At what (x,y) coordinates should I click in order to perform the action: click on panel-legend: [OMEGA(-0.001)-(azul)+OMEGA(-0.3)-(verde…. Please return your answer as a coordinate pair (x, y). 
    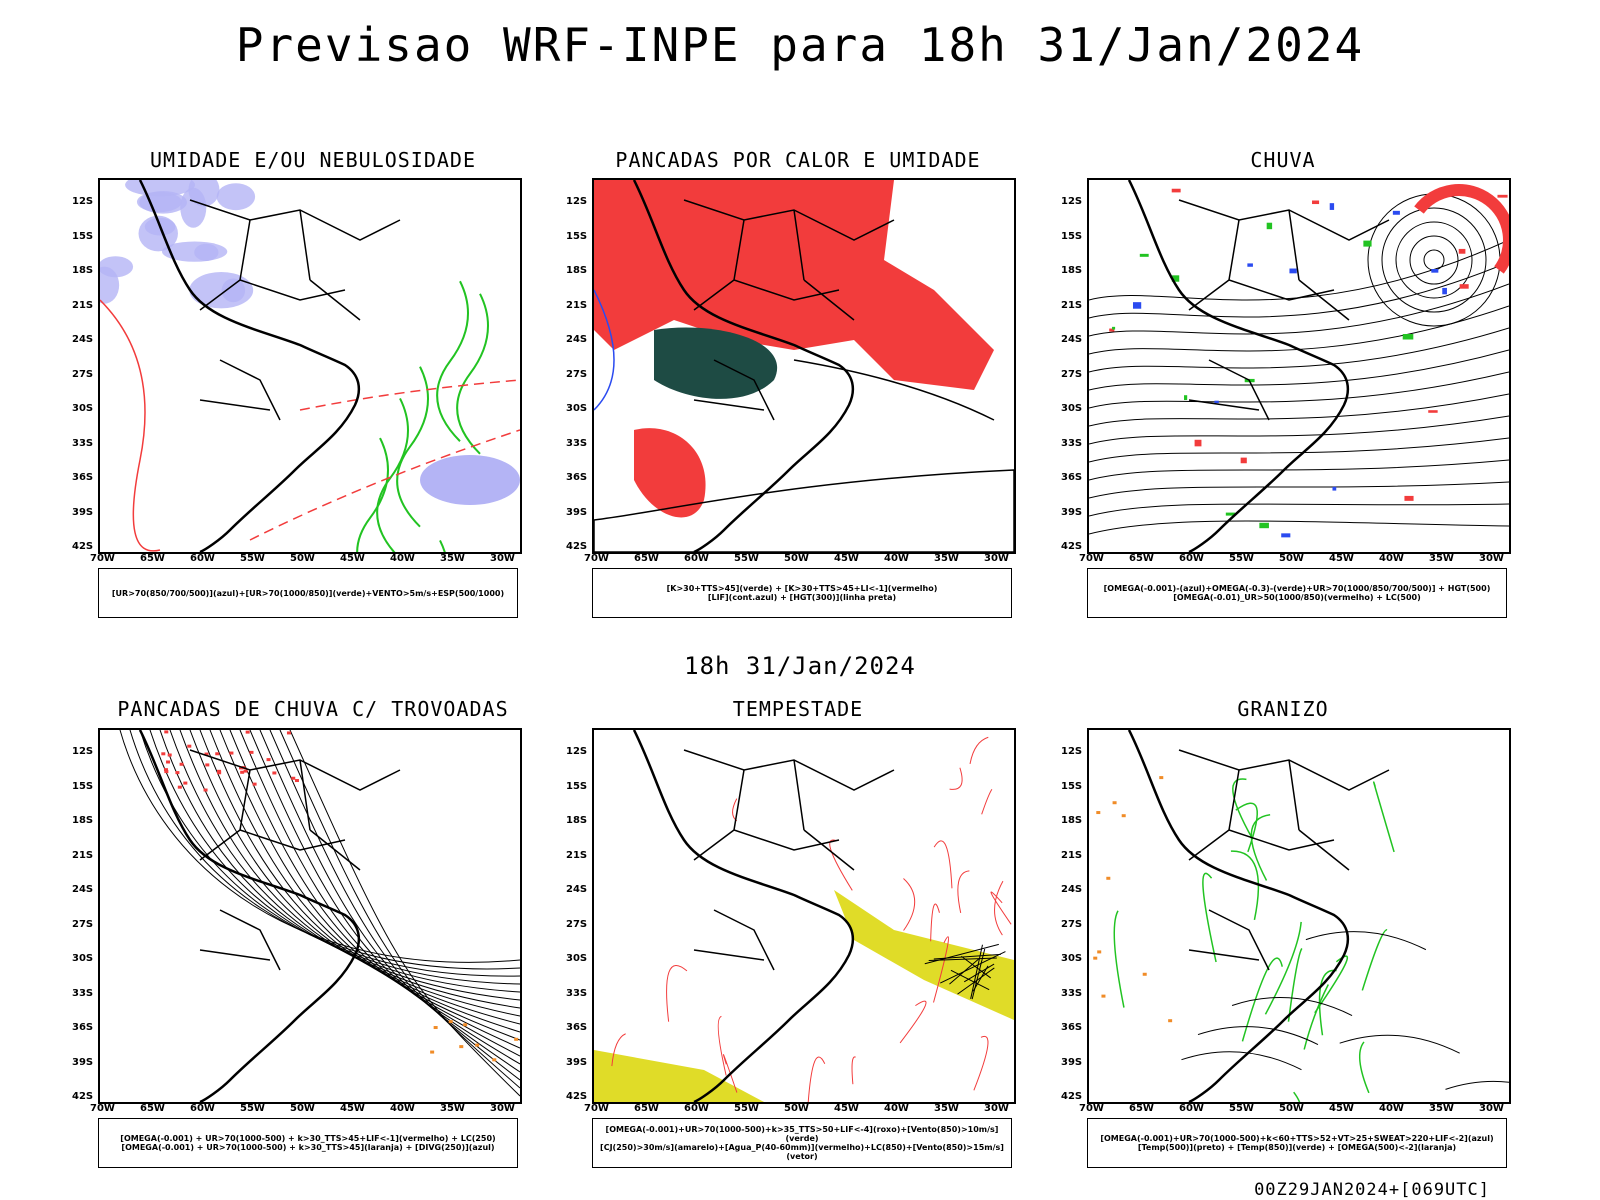
    Looking at the image, I should click on (1297, 593).